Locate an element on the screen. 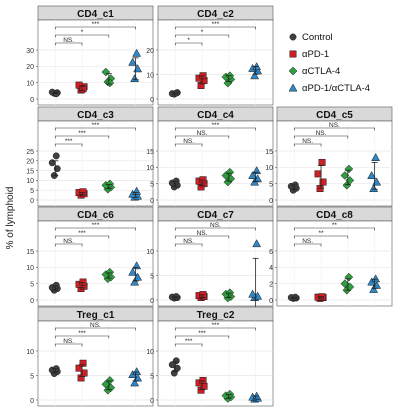 This screenshot has height=413, width=404. facet-panel: CD4_c3 0 5 10 15 20 25 *** *** *** is located at coordinates (90, 156).